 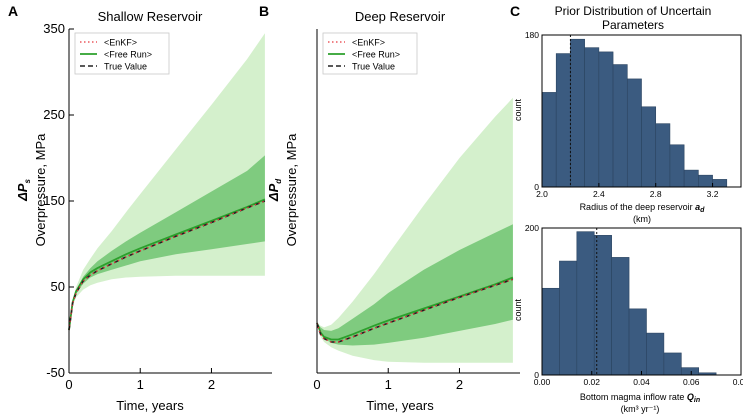 I want to click on y-tick-label: -50, so click(x=55, y=372).